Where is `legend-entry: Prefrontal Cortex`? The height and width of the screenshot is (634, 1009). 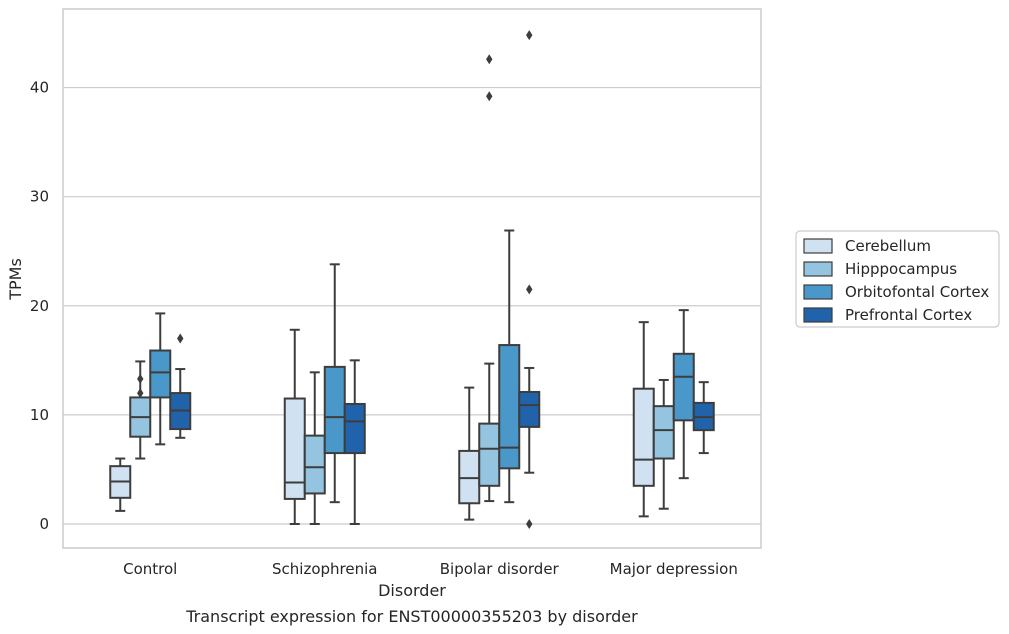
legend-entry: Prefrontal Cortex is located at coordinates (908, 315).